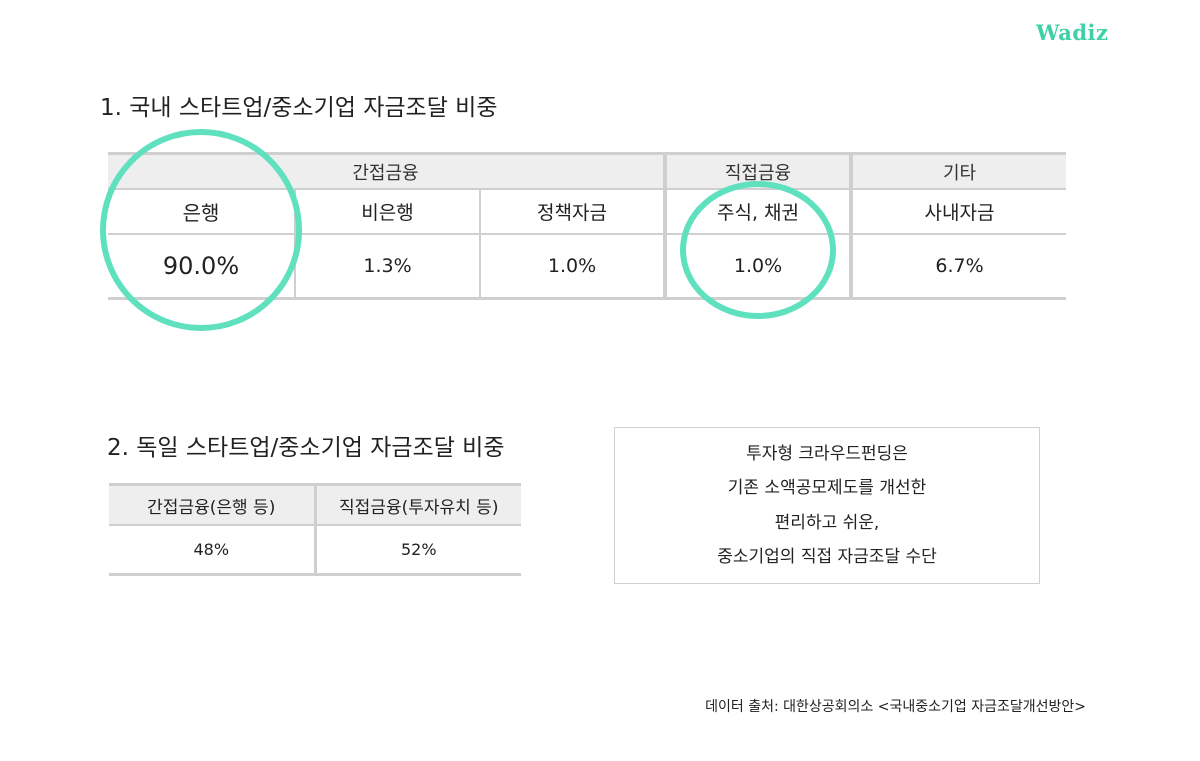  Describe the element at coordinates (572, 267) in the screenshot. I see `value-policy-fund: 1.0%` at that location.